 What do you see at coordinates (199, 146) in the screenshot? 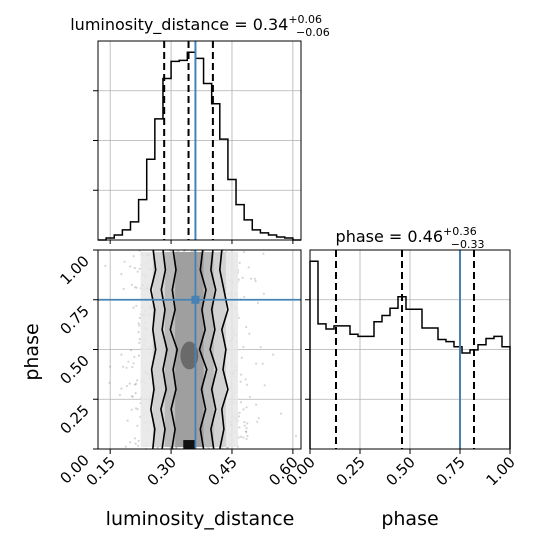
I see `luminosity-distance-histogram-line` at bounding box center [199, 146].